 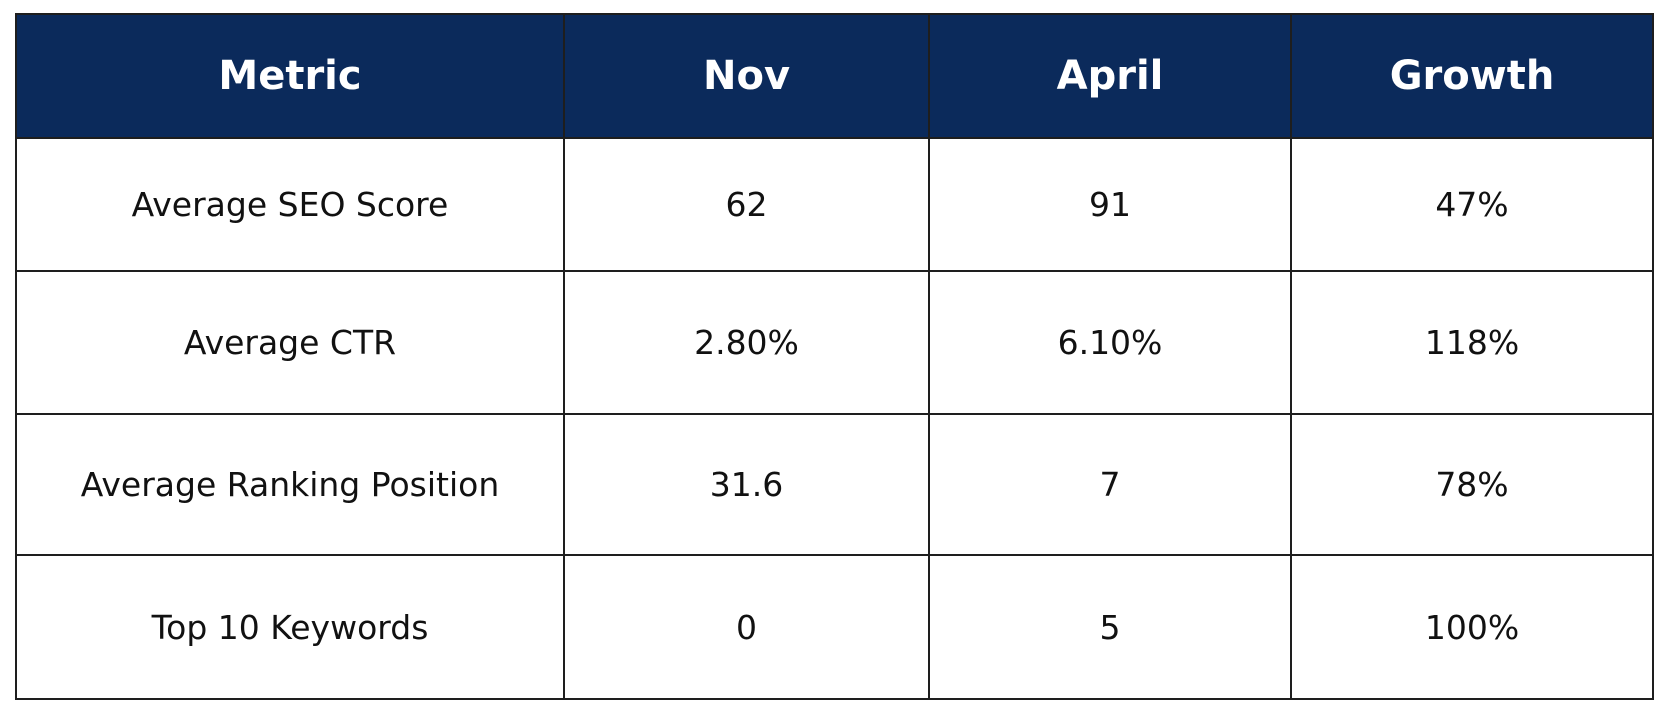 What do you see at coordinates (290, 484) in the screenshot?
I see `metric-cell: Average Ranking Position` at bounding box center [290, 484].